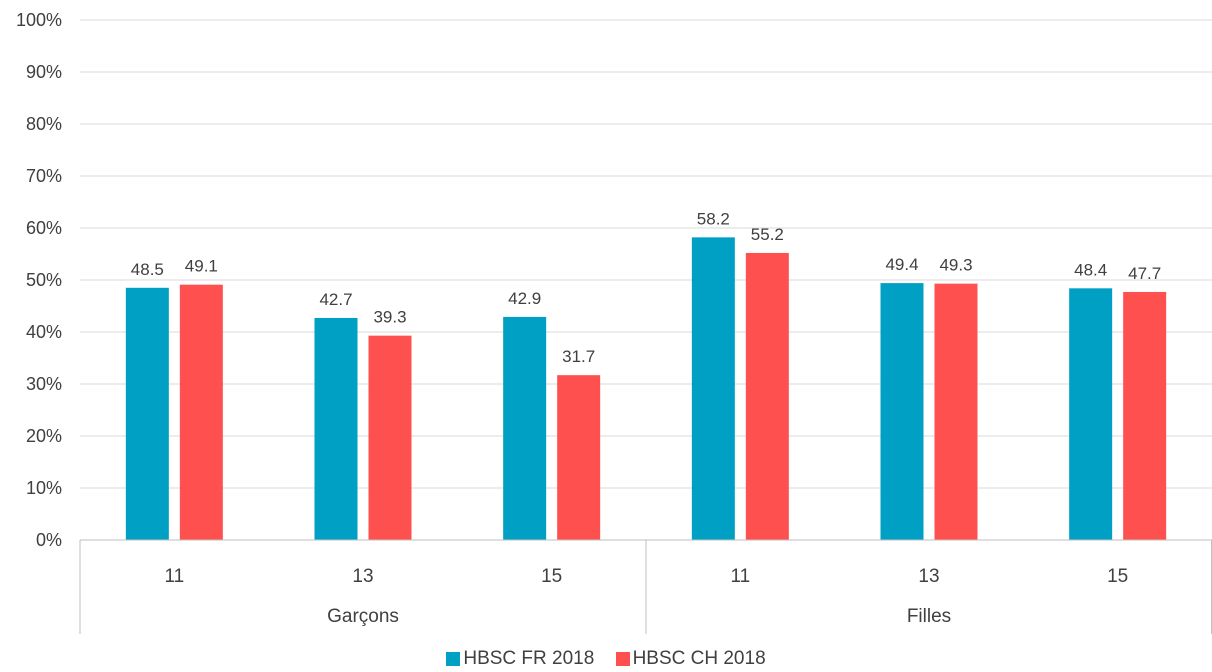 The height and width of the screenshot is (672, 1212). Describe the element at coordinates (44, 384) in the screenshot. I see `y-tick-label: 30%` at that location.